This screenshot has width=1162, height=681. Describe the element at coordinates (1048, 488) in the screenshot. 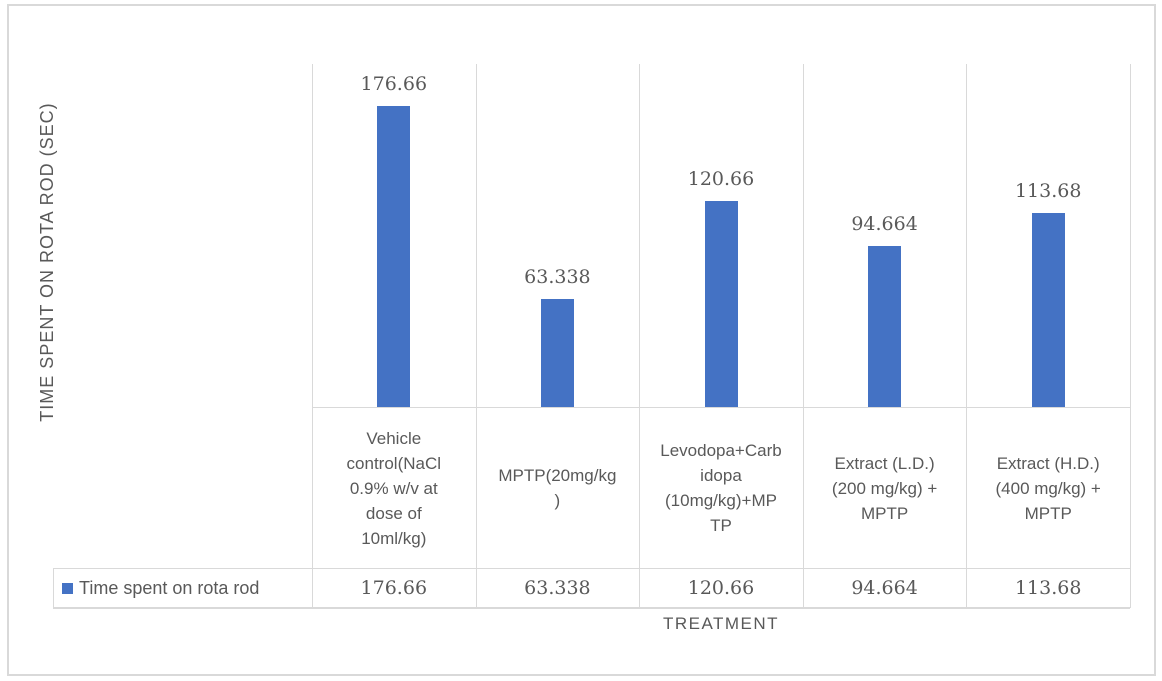

I see `category-label: Extract (H.D.) (400 mg/kg) + MPTP` at that location.